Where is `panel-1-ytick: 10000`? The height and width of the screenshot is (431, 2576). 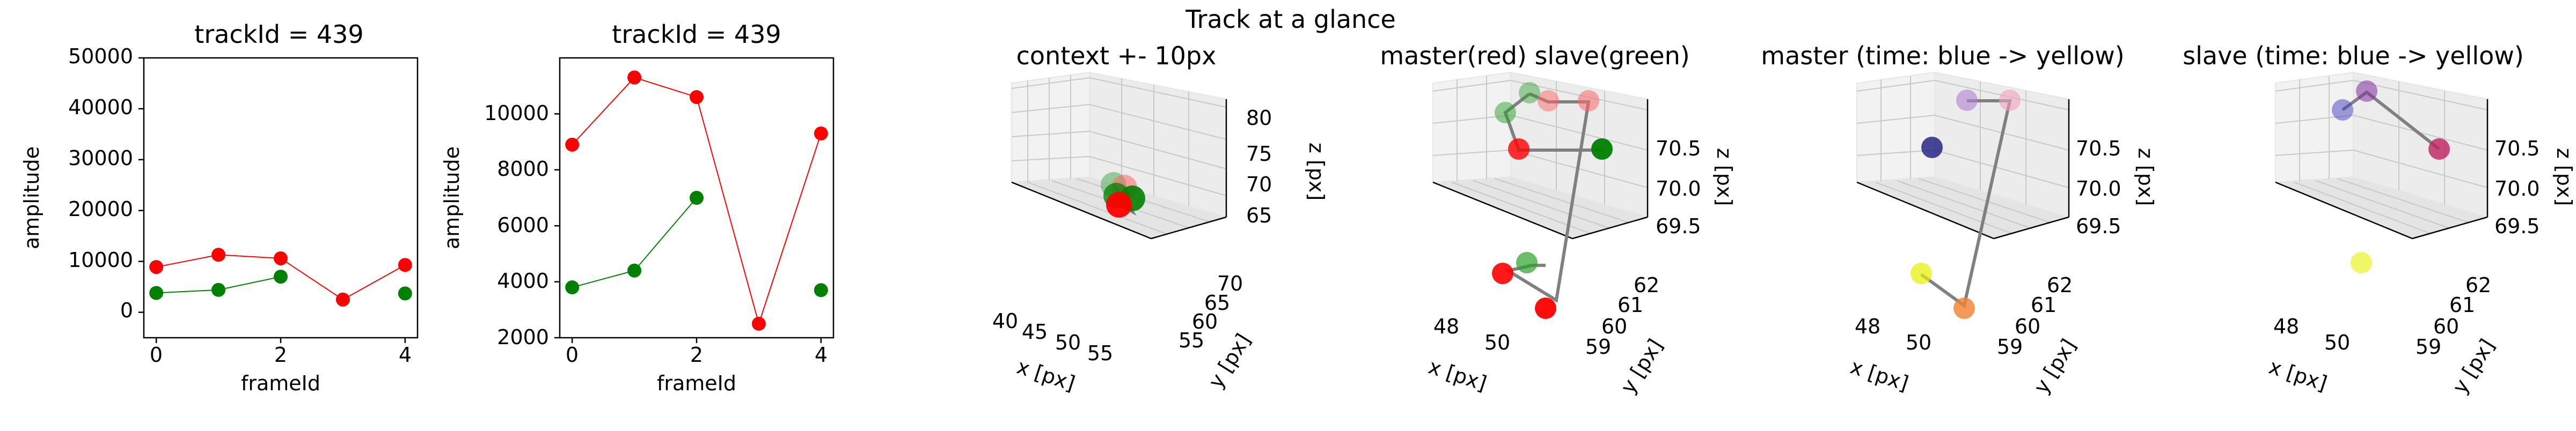 panel-1-ytick: 10000 is located at coordinates (100, 260).